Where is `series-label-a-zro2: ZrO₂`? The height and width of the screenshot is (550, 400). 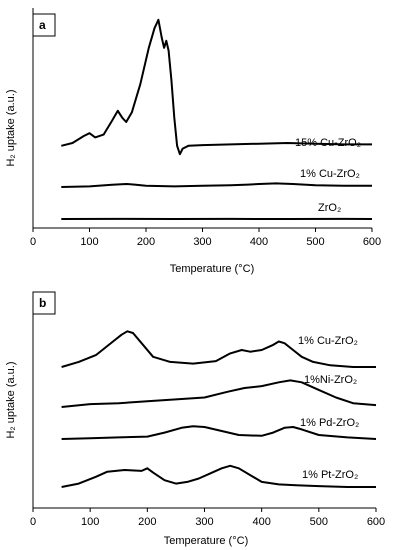 series-label-a-zro2: ZrO₂ is located at coordinates (329, 208).